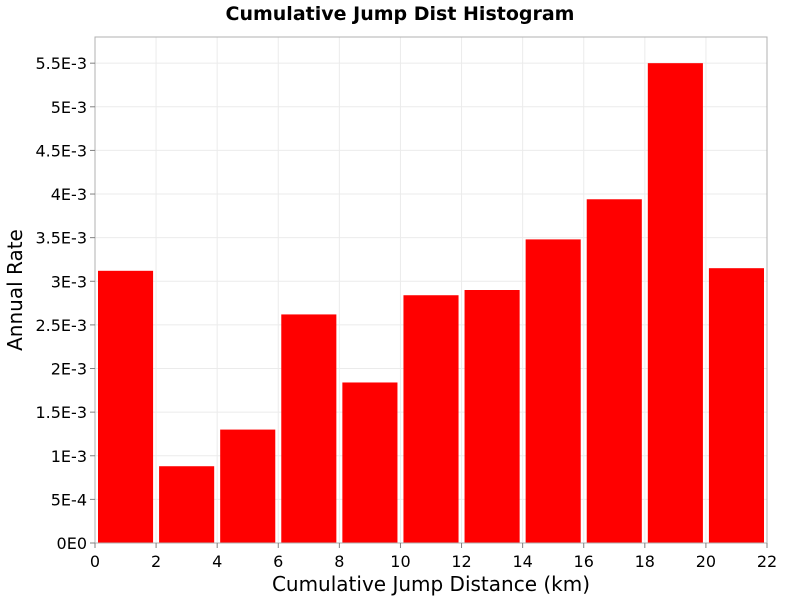  I want to click on x-tick-label: 20, so click(706, 561).